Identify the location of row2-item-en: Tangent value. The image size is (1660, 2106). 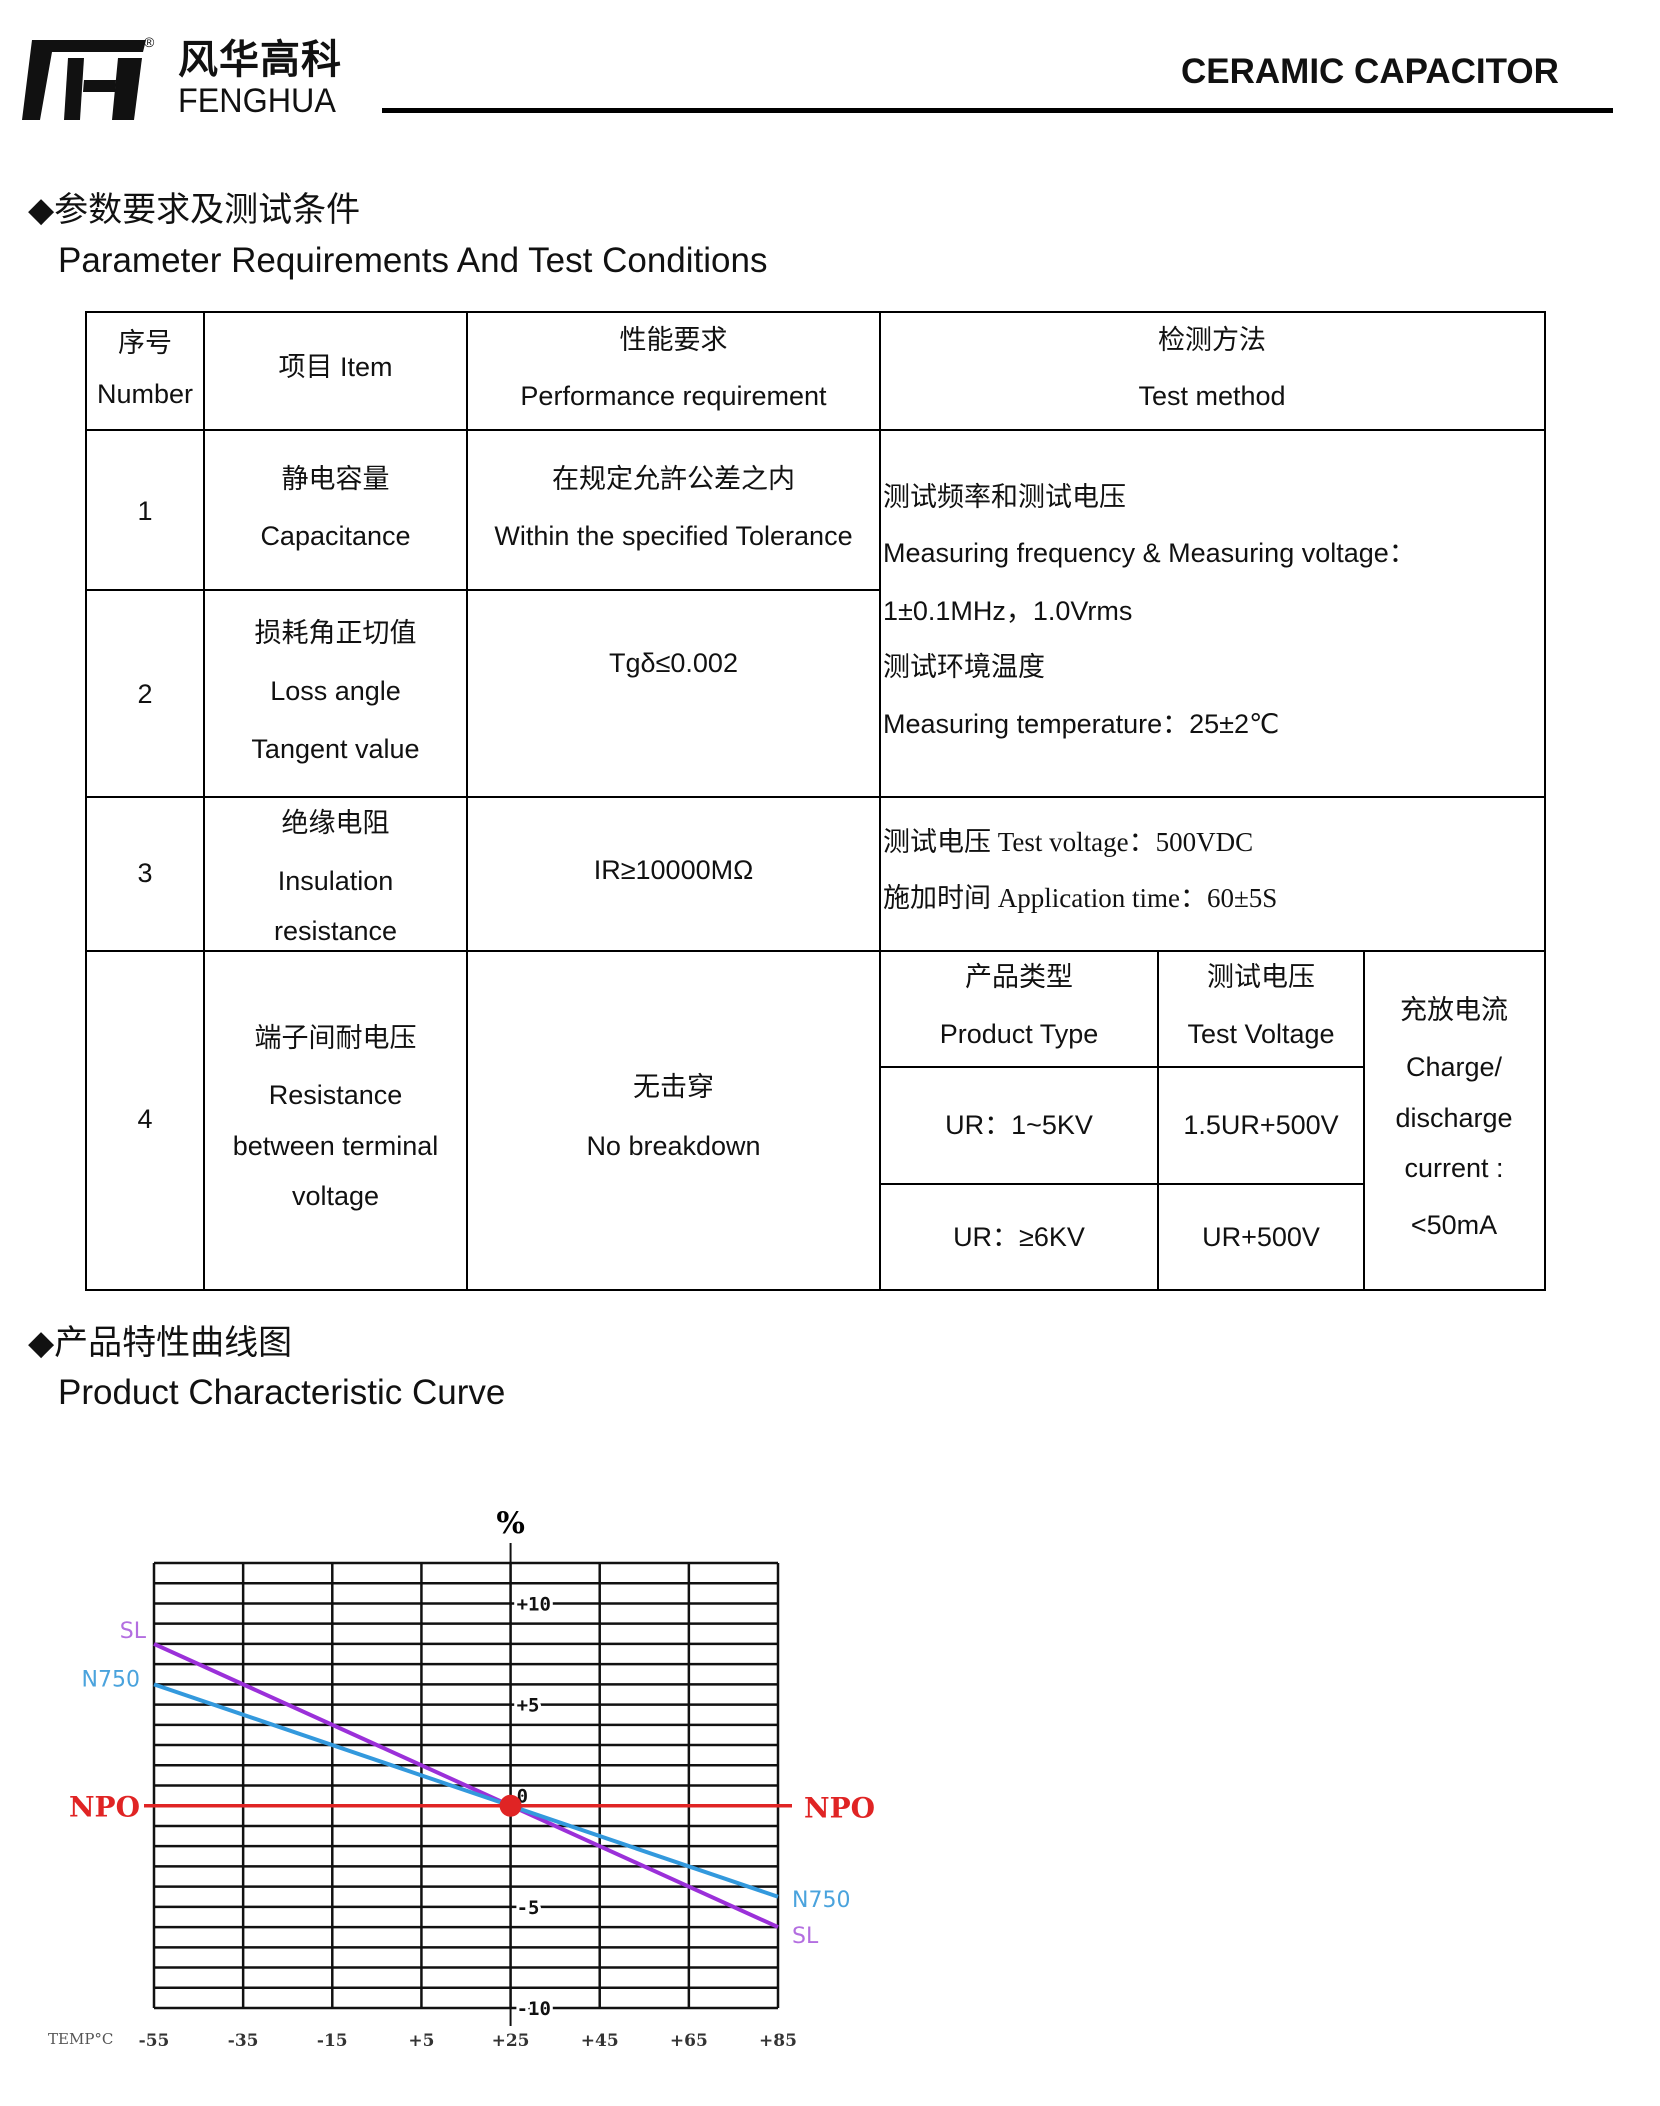
(335, 749).